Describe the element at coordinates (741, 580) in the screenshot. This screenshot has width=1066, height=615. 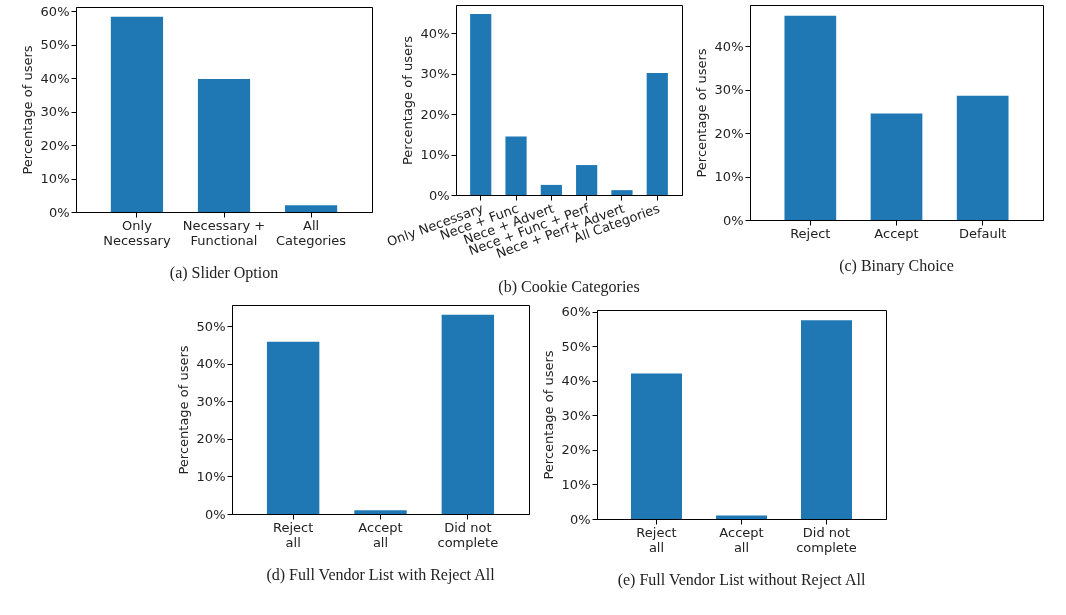
I see `text: (e) Full Vendor List without Reject All` at that location.